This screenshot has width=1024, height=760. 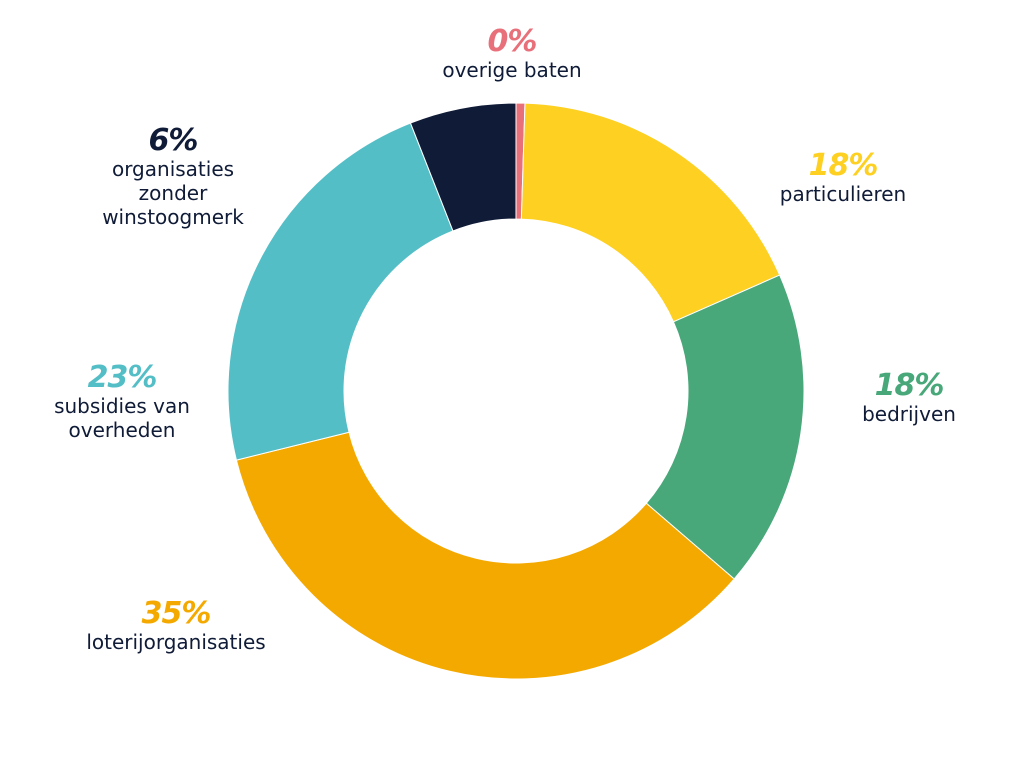 What do you see at coordinates (173, 140) in the screenshot?
I see `pct-organisaties-zonder-winstoogmerk: 6%` at bounding box center [173, 140].